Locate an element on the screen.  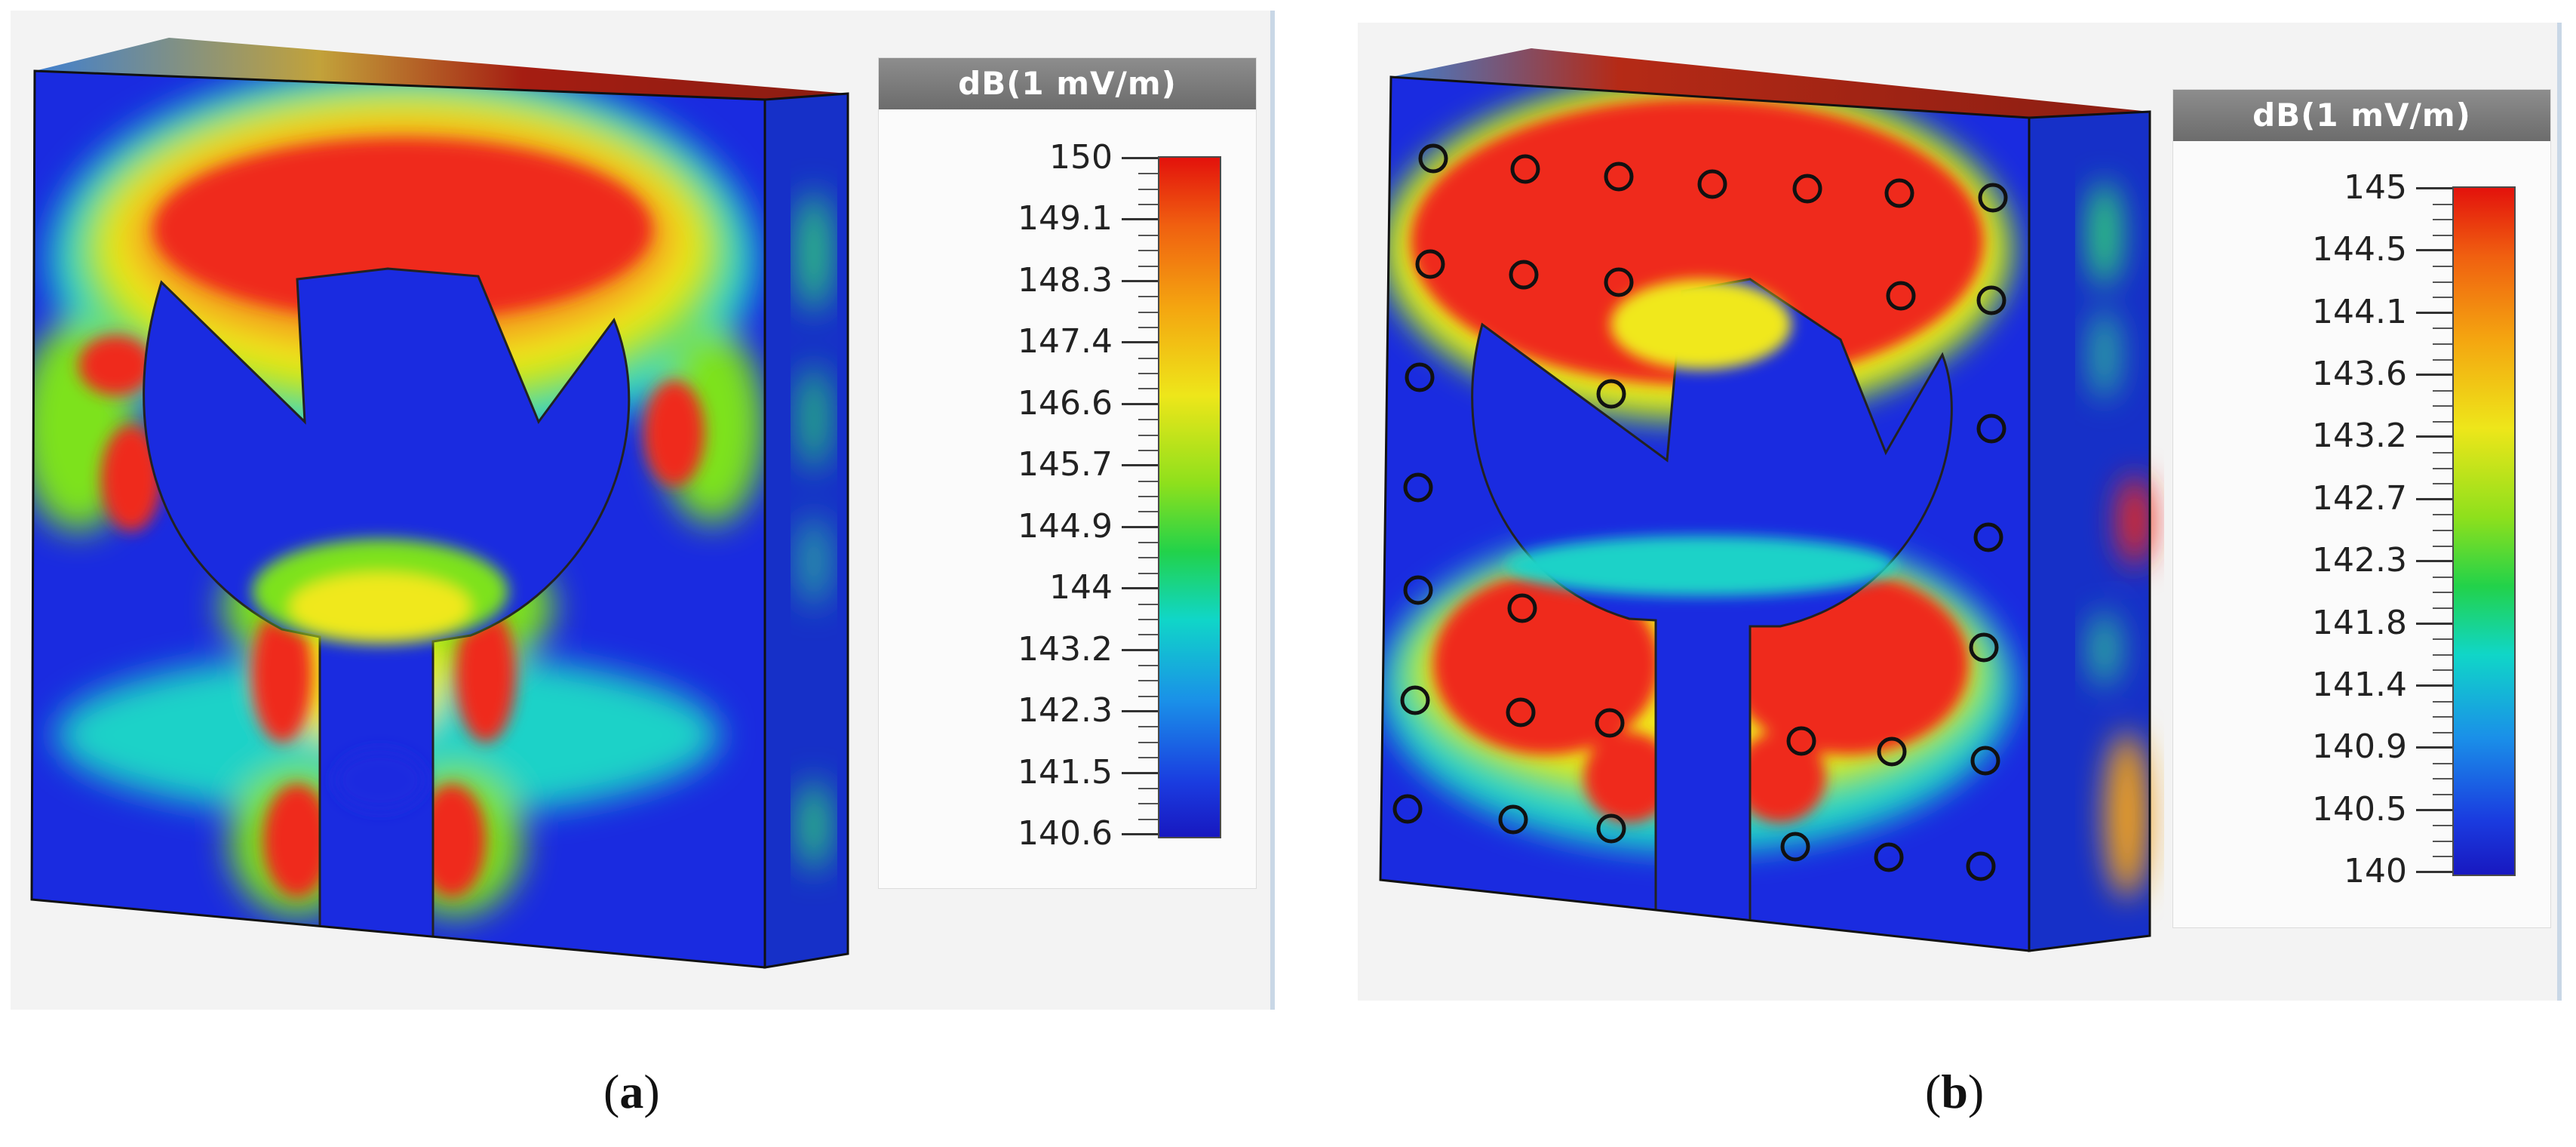
legend-tick-label: 144.5 is located at coordinates (2359, 249).